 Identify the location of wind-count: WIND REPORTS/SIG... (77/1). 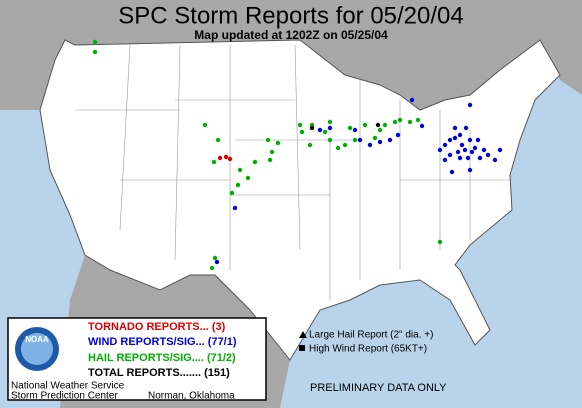
(162, 342).